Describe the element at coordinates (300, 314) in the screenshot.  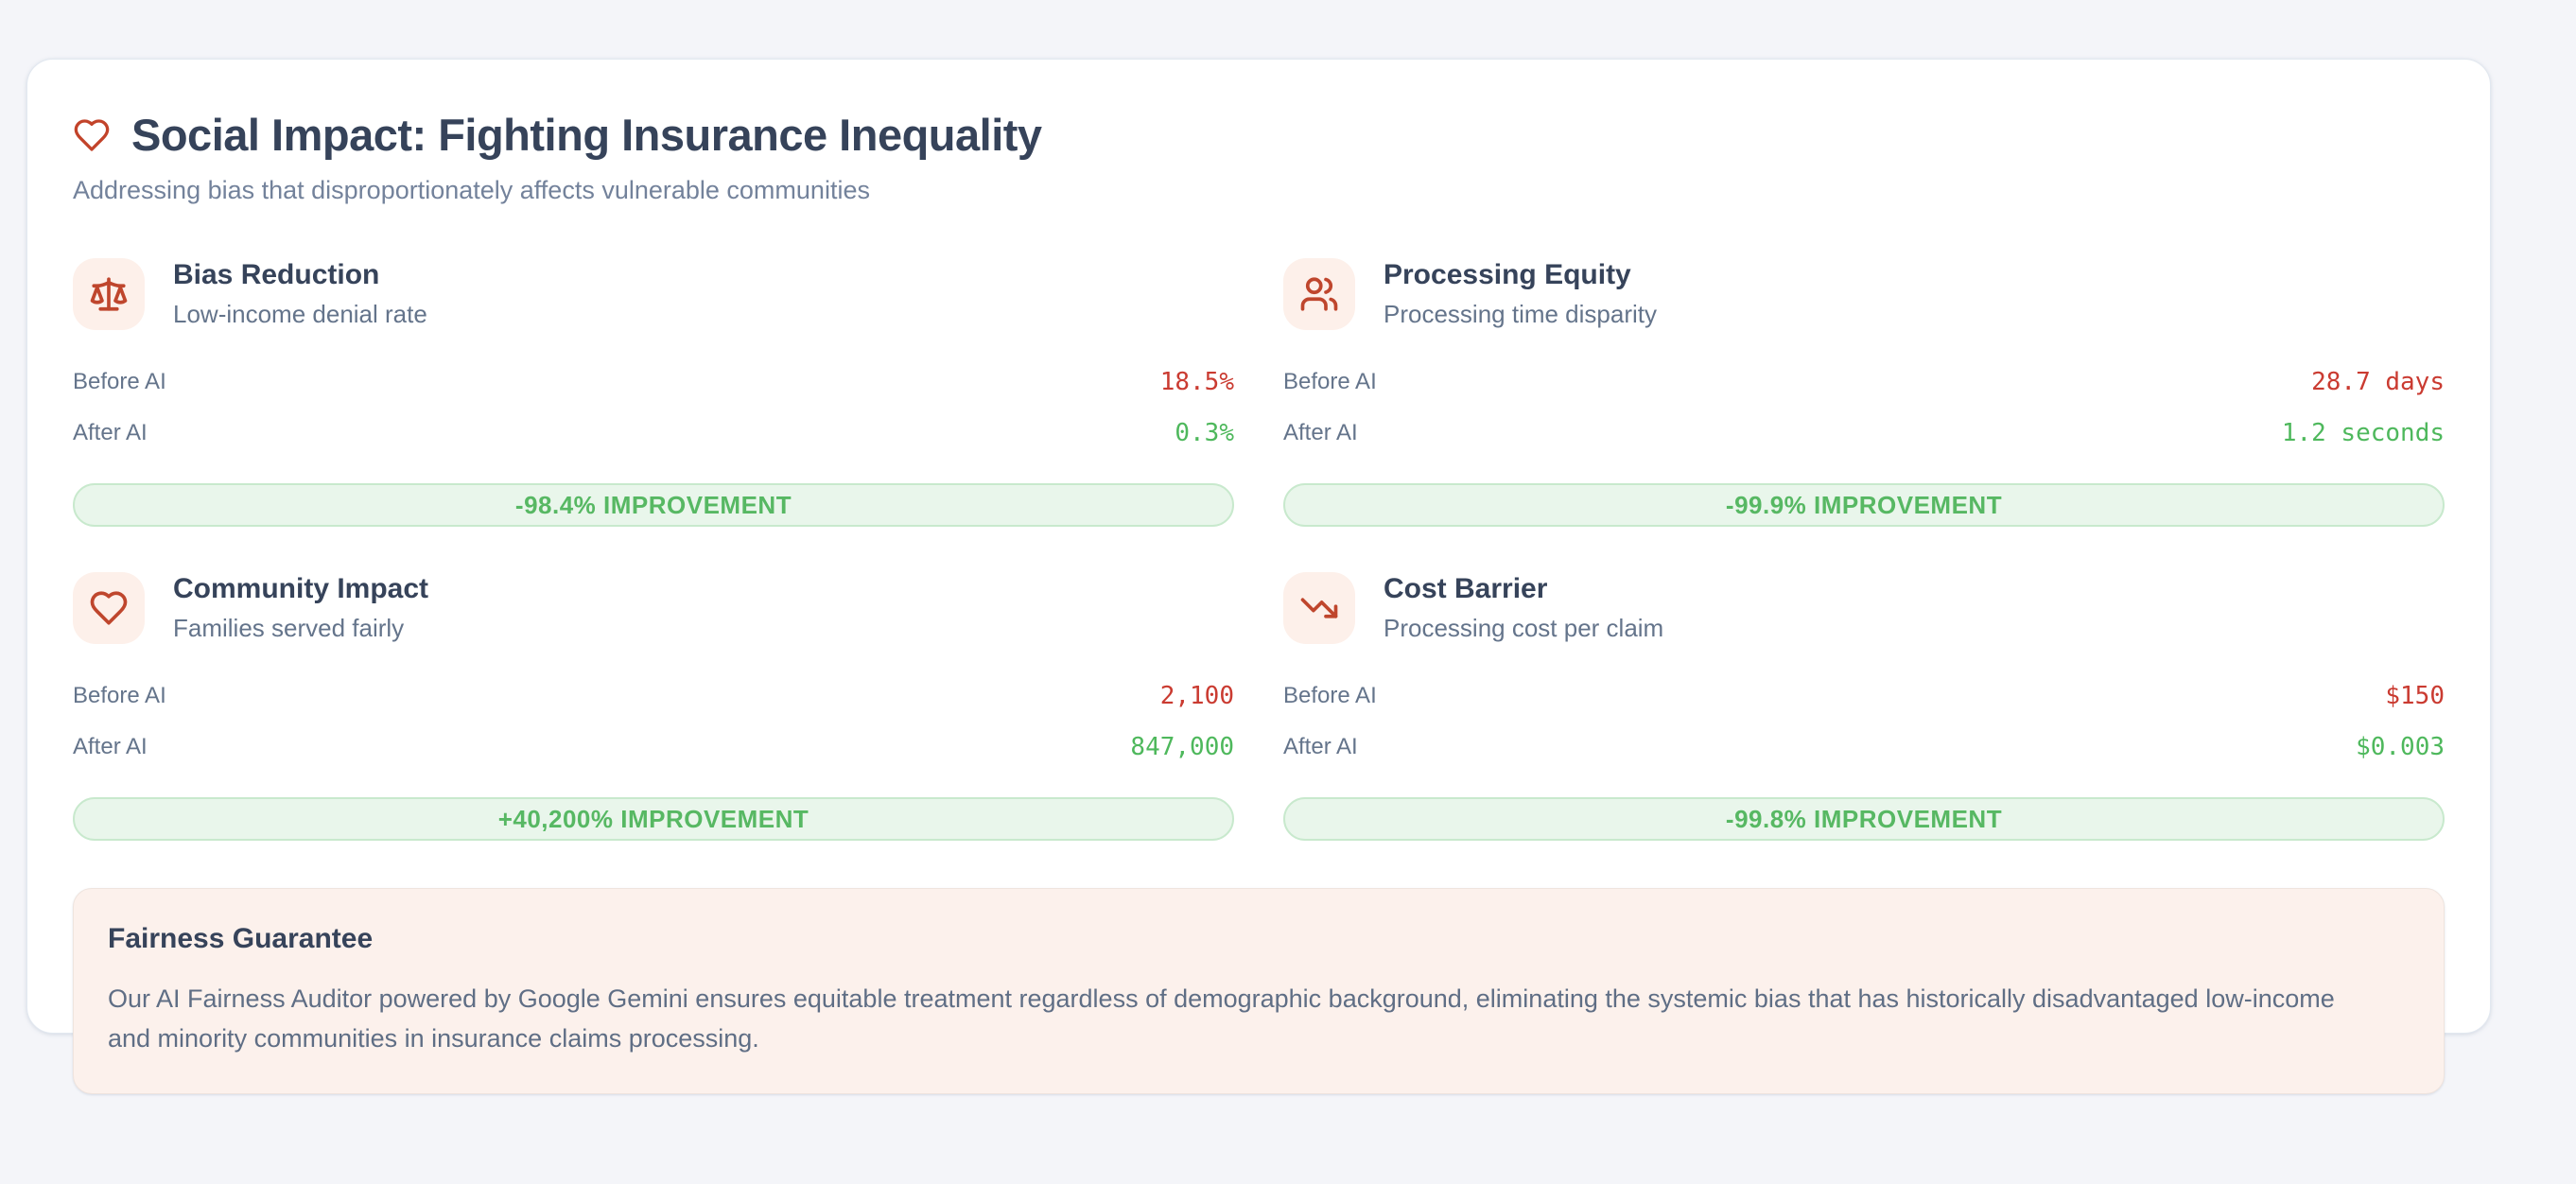
I see `metric-subtitle: Low-income denial rate` at that location.